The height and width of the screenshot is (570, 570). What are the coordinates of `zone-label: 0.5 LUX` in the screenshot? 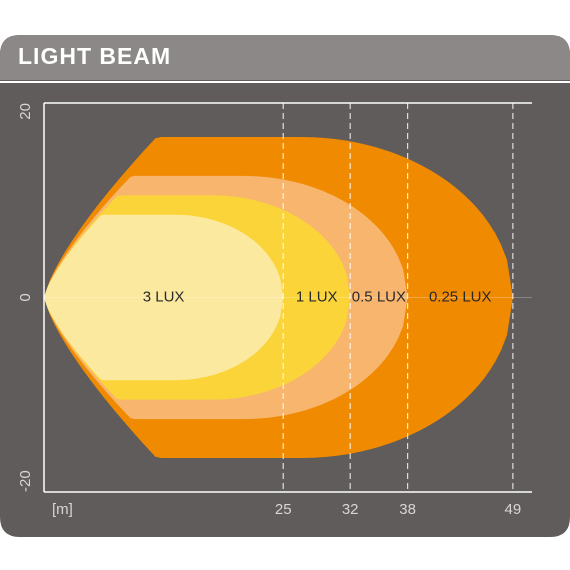 It's located at (379, 296).